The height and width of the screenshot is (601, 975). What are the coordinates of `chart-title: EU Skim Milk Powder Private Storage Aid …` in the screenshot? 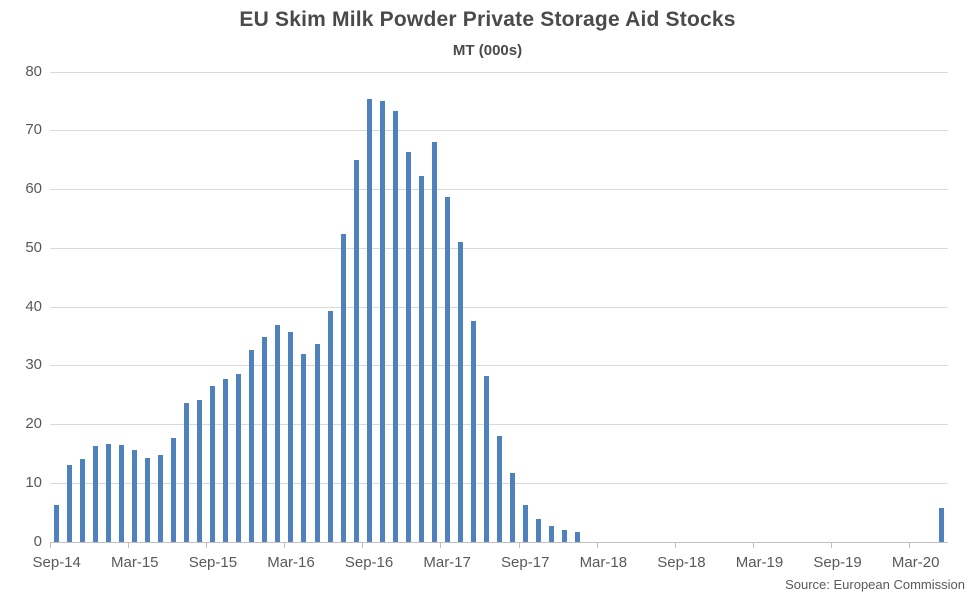 It's located at (487, 19).